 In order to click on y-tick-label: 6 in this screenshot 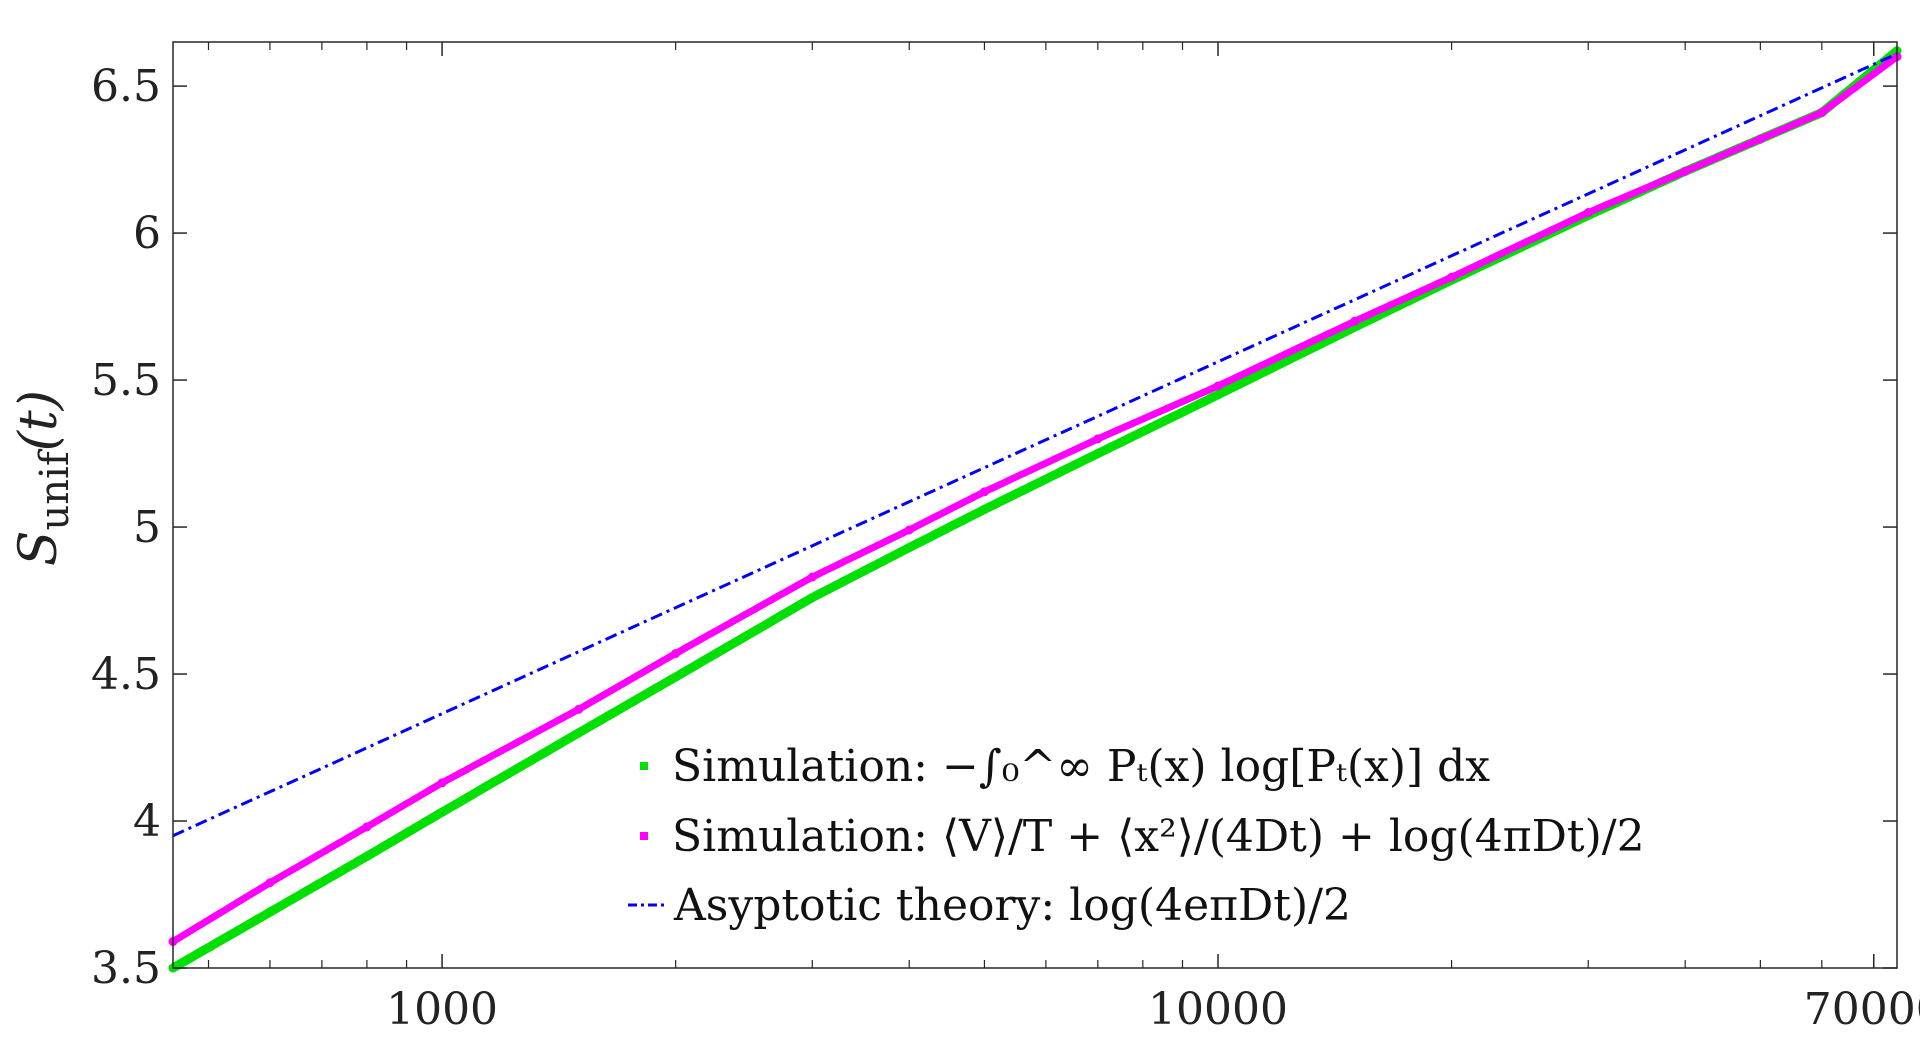, I will do `click(147, 233)`.